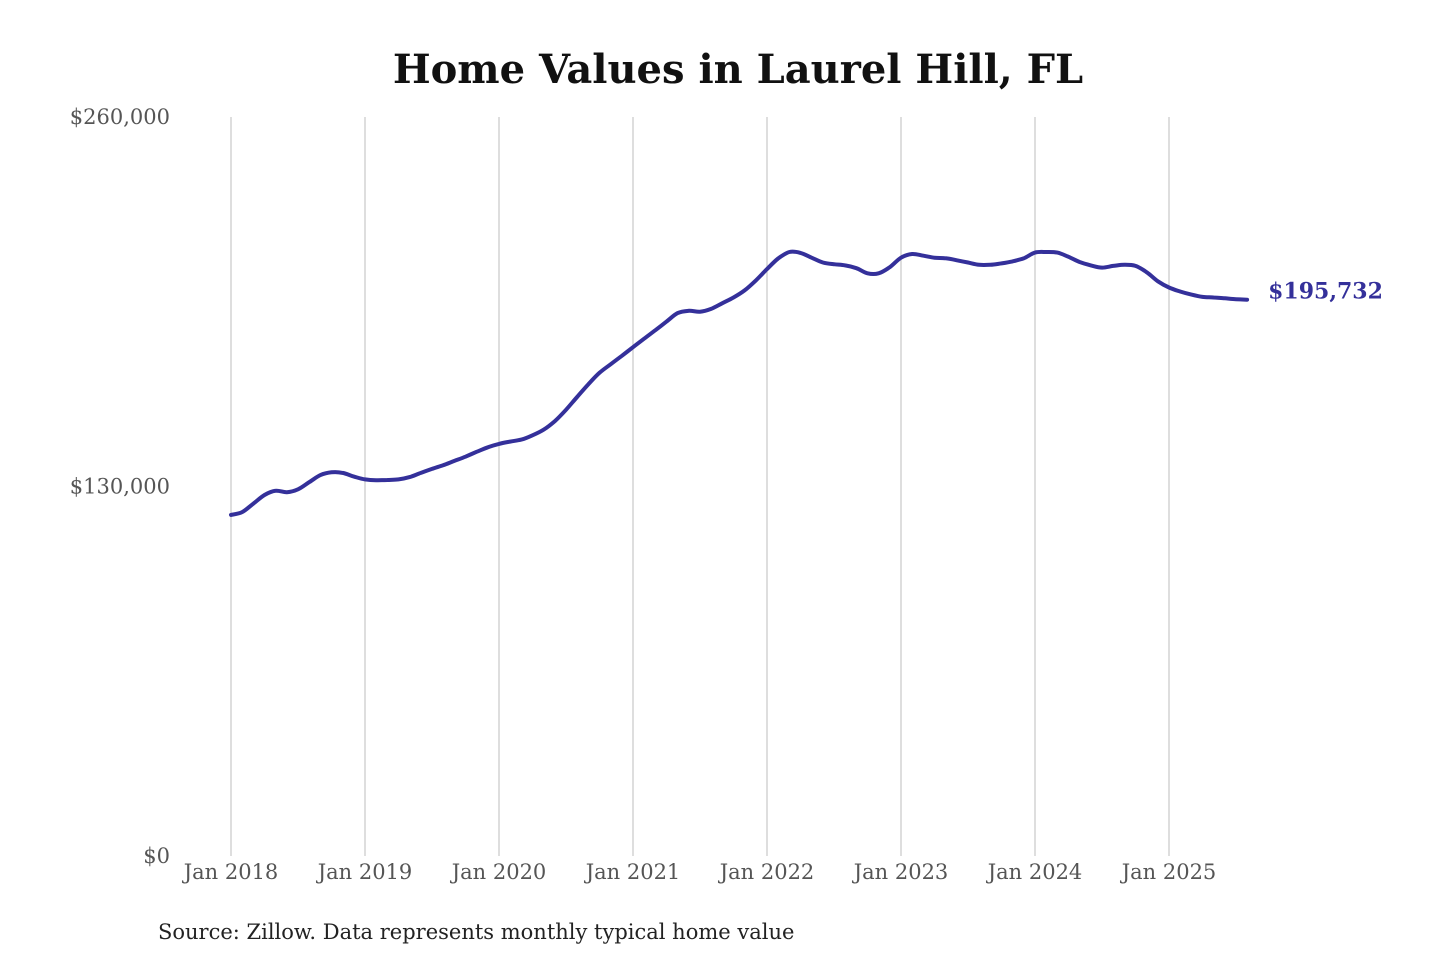 The width and height of the screenshot is (1440, 960). What do you see at coordinates (738, 69) in the screenshot?
I see `chart-title: Home Values in Laurel Hill, FL` at bounding box center [738, 69].